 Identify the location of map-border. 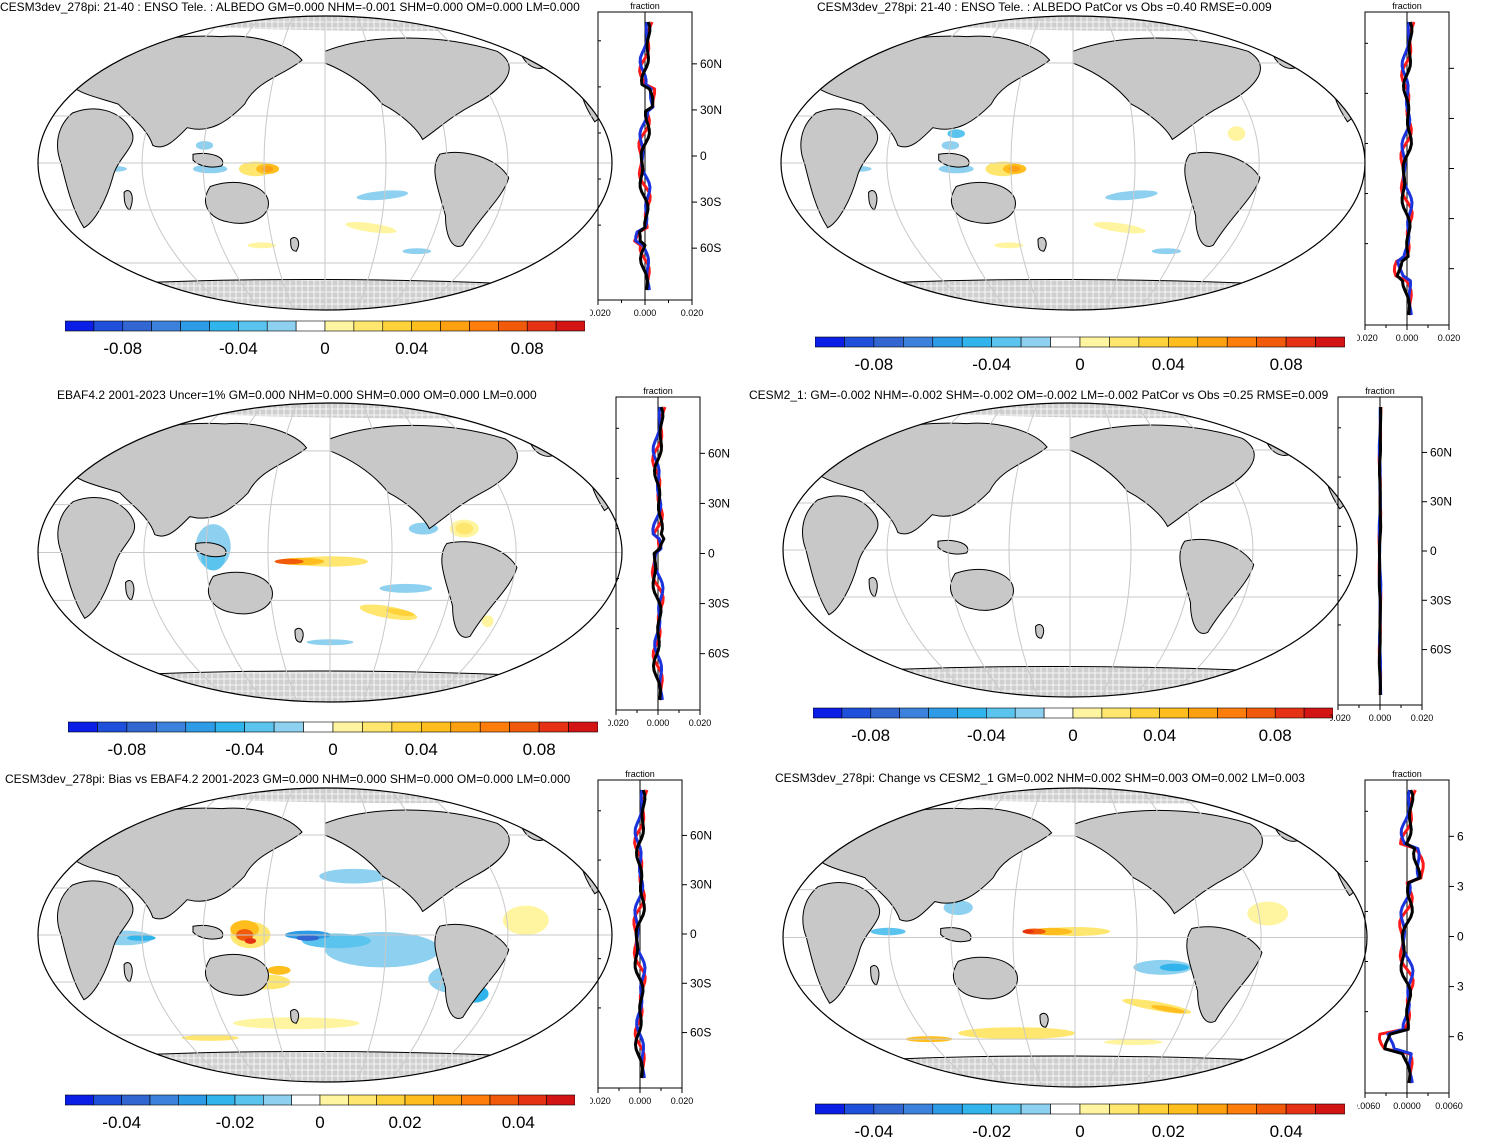
(330, 552).